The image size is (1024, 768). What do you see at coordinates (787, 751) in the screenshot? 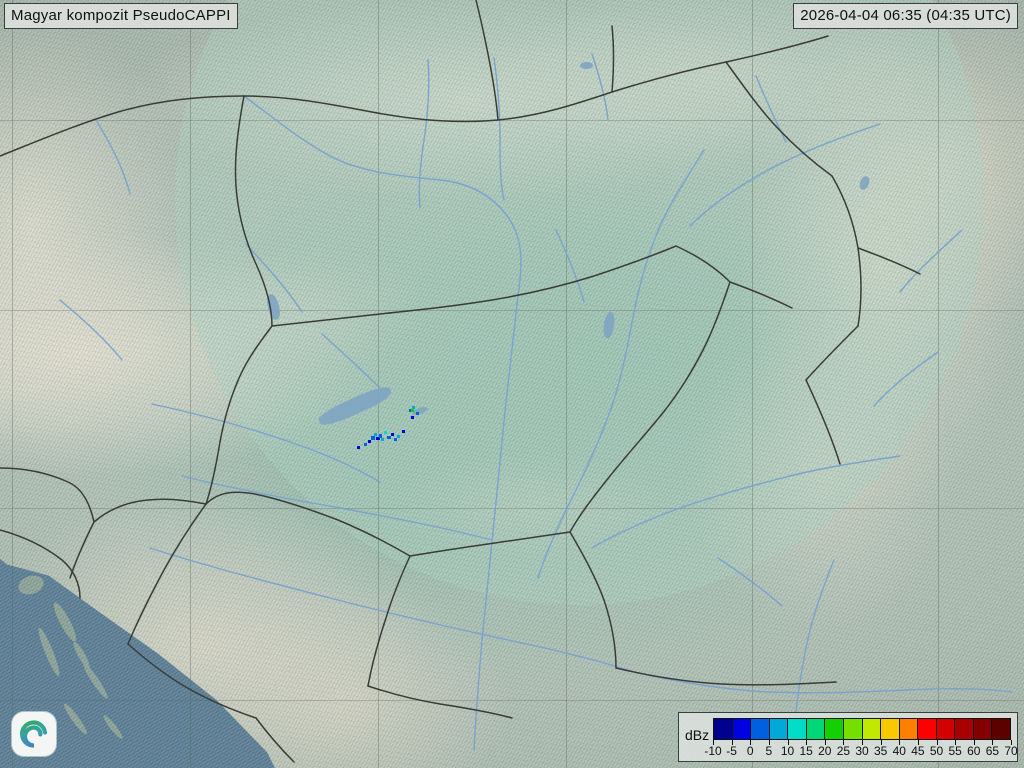
I see `dbz-tick-label: 10` at bounding box center [787, 751].